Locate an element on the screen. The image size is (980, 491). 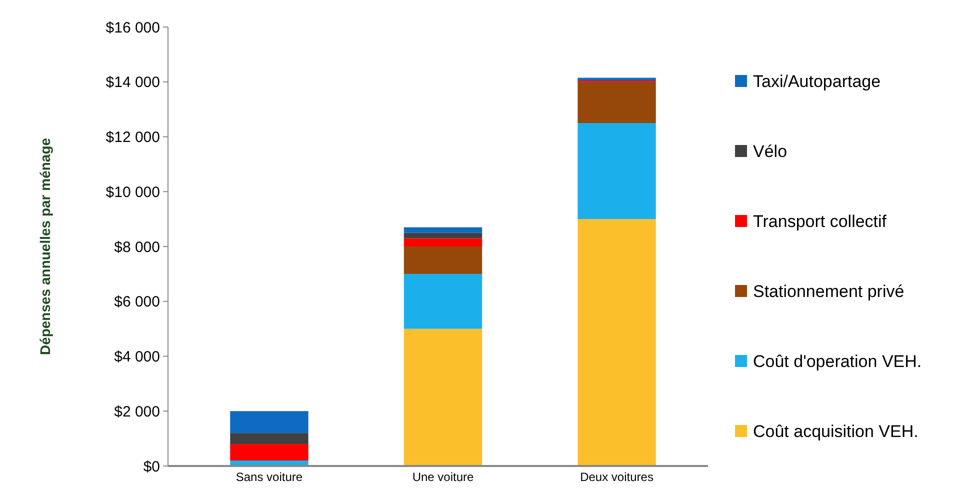
legend-label: Coût d'operation VEH. is located at coordinates (837, 361).